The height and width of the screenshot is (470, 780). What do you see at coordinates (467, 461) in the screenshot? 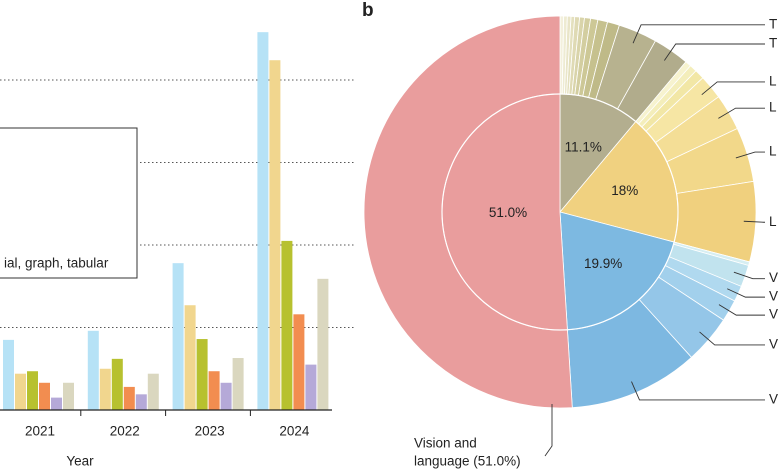
I see `annotation: language (51.0%)` at bounding box center [467, 461].